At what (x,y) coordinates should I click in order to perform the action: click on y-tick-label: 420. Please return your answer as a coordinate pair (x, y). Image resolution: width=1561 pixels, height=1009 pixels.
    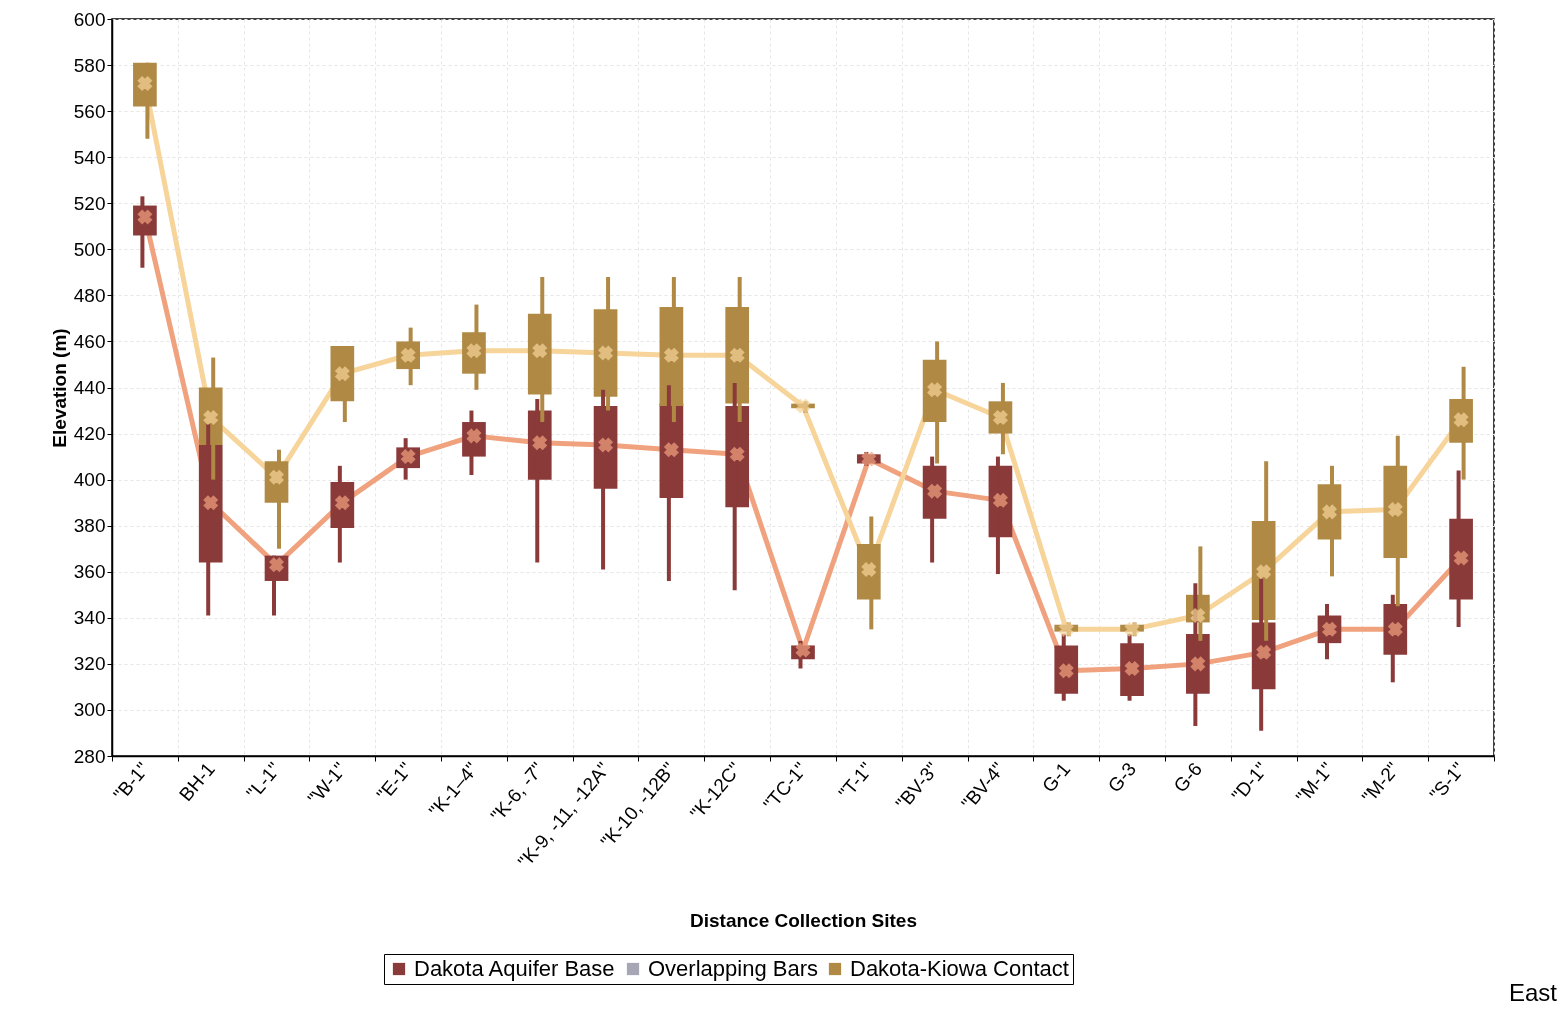
    Looking at the image, I should click on (89, 434).